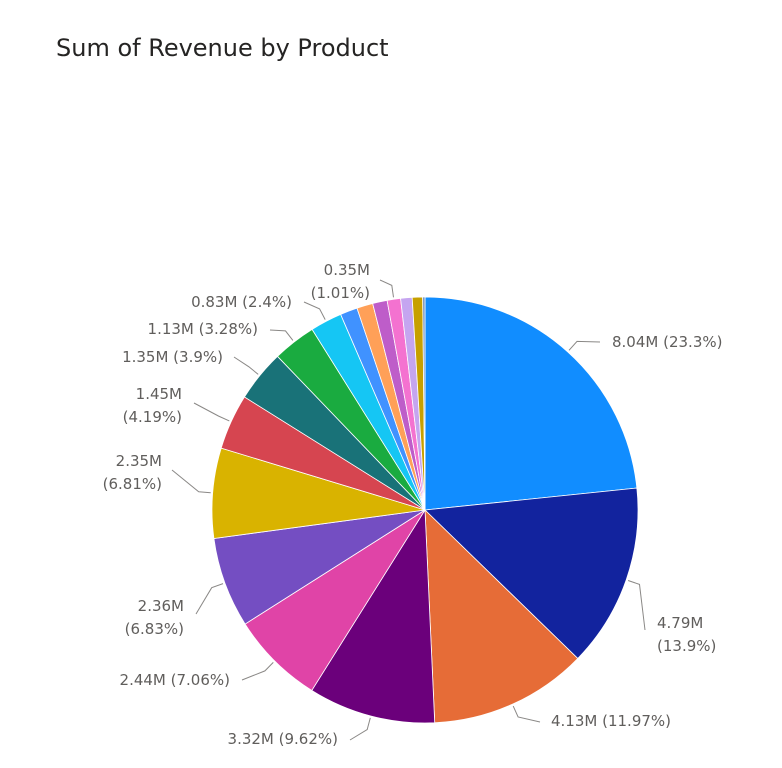 The height and width of the screenshot is (768, 782). Describe the element at coordinates (686, 634) in the screenshot. I see `data-label-2: 4.79M (13.9%)` at that location.